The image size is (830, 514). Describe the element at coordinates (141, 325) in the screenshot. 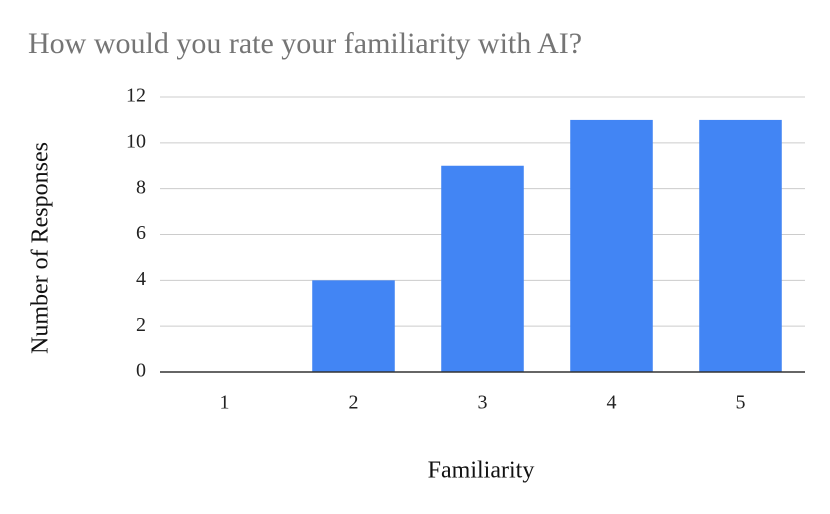

I see `y-tick-label: 2` at that location.